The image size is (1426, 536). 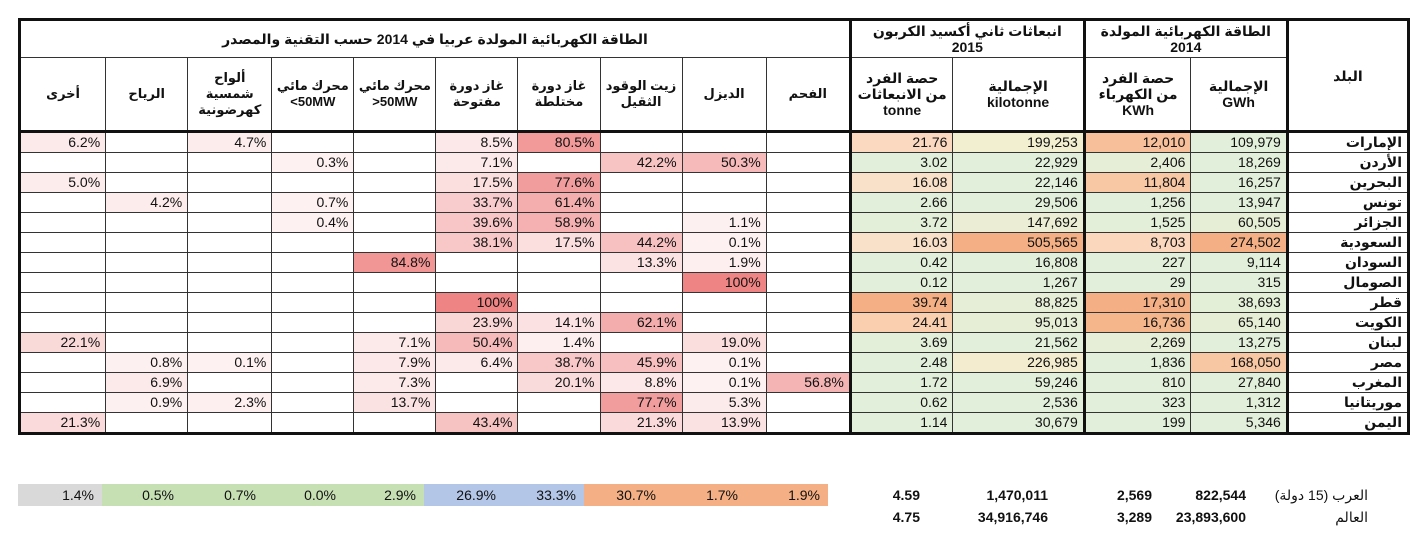 What do you see at coordinates (641, 402) in the screenshot?
I see `cell-source-heavy-fuel-oil: 77.7%` at bounding box center [641, 402].